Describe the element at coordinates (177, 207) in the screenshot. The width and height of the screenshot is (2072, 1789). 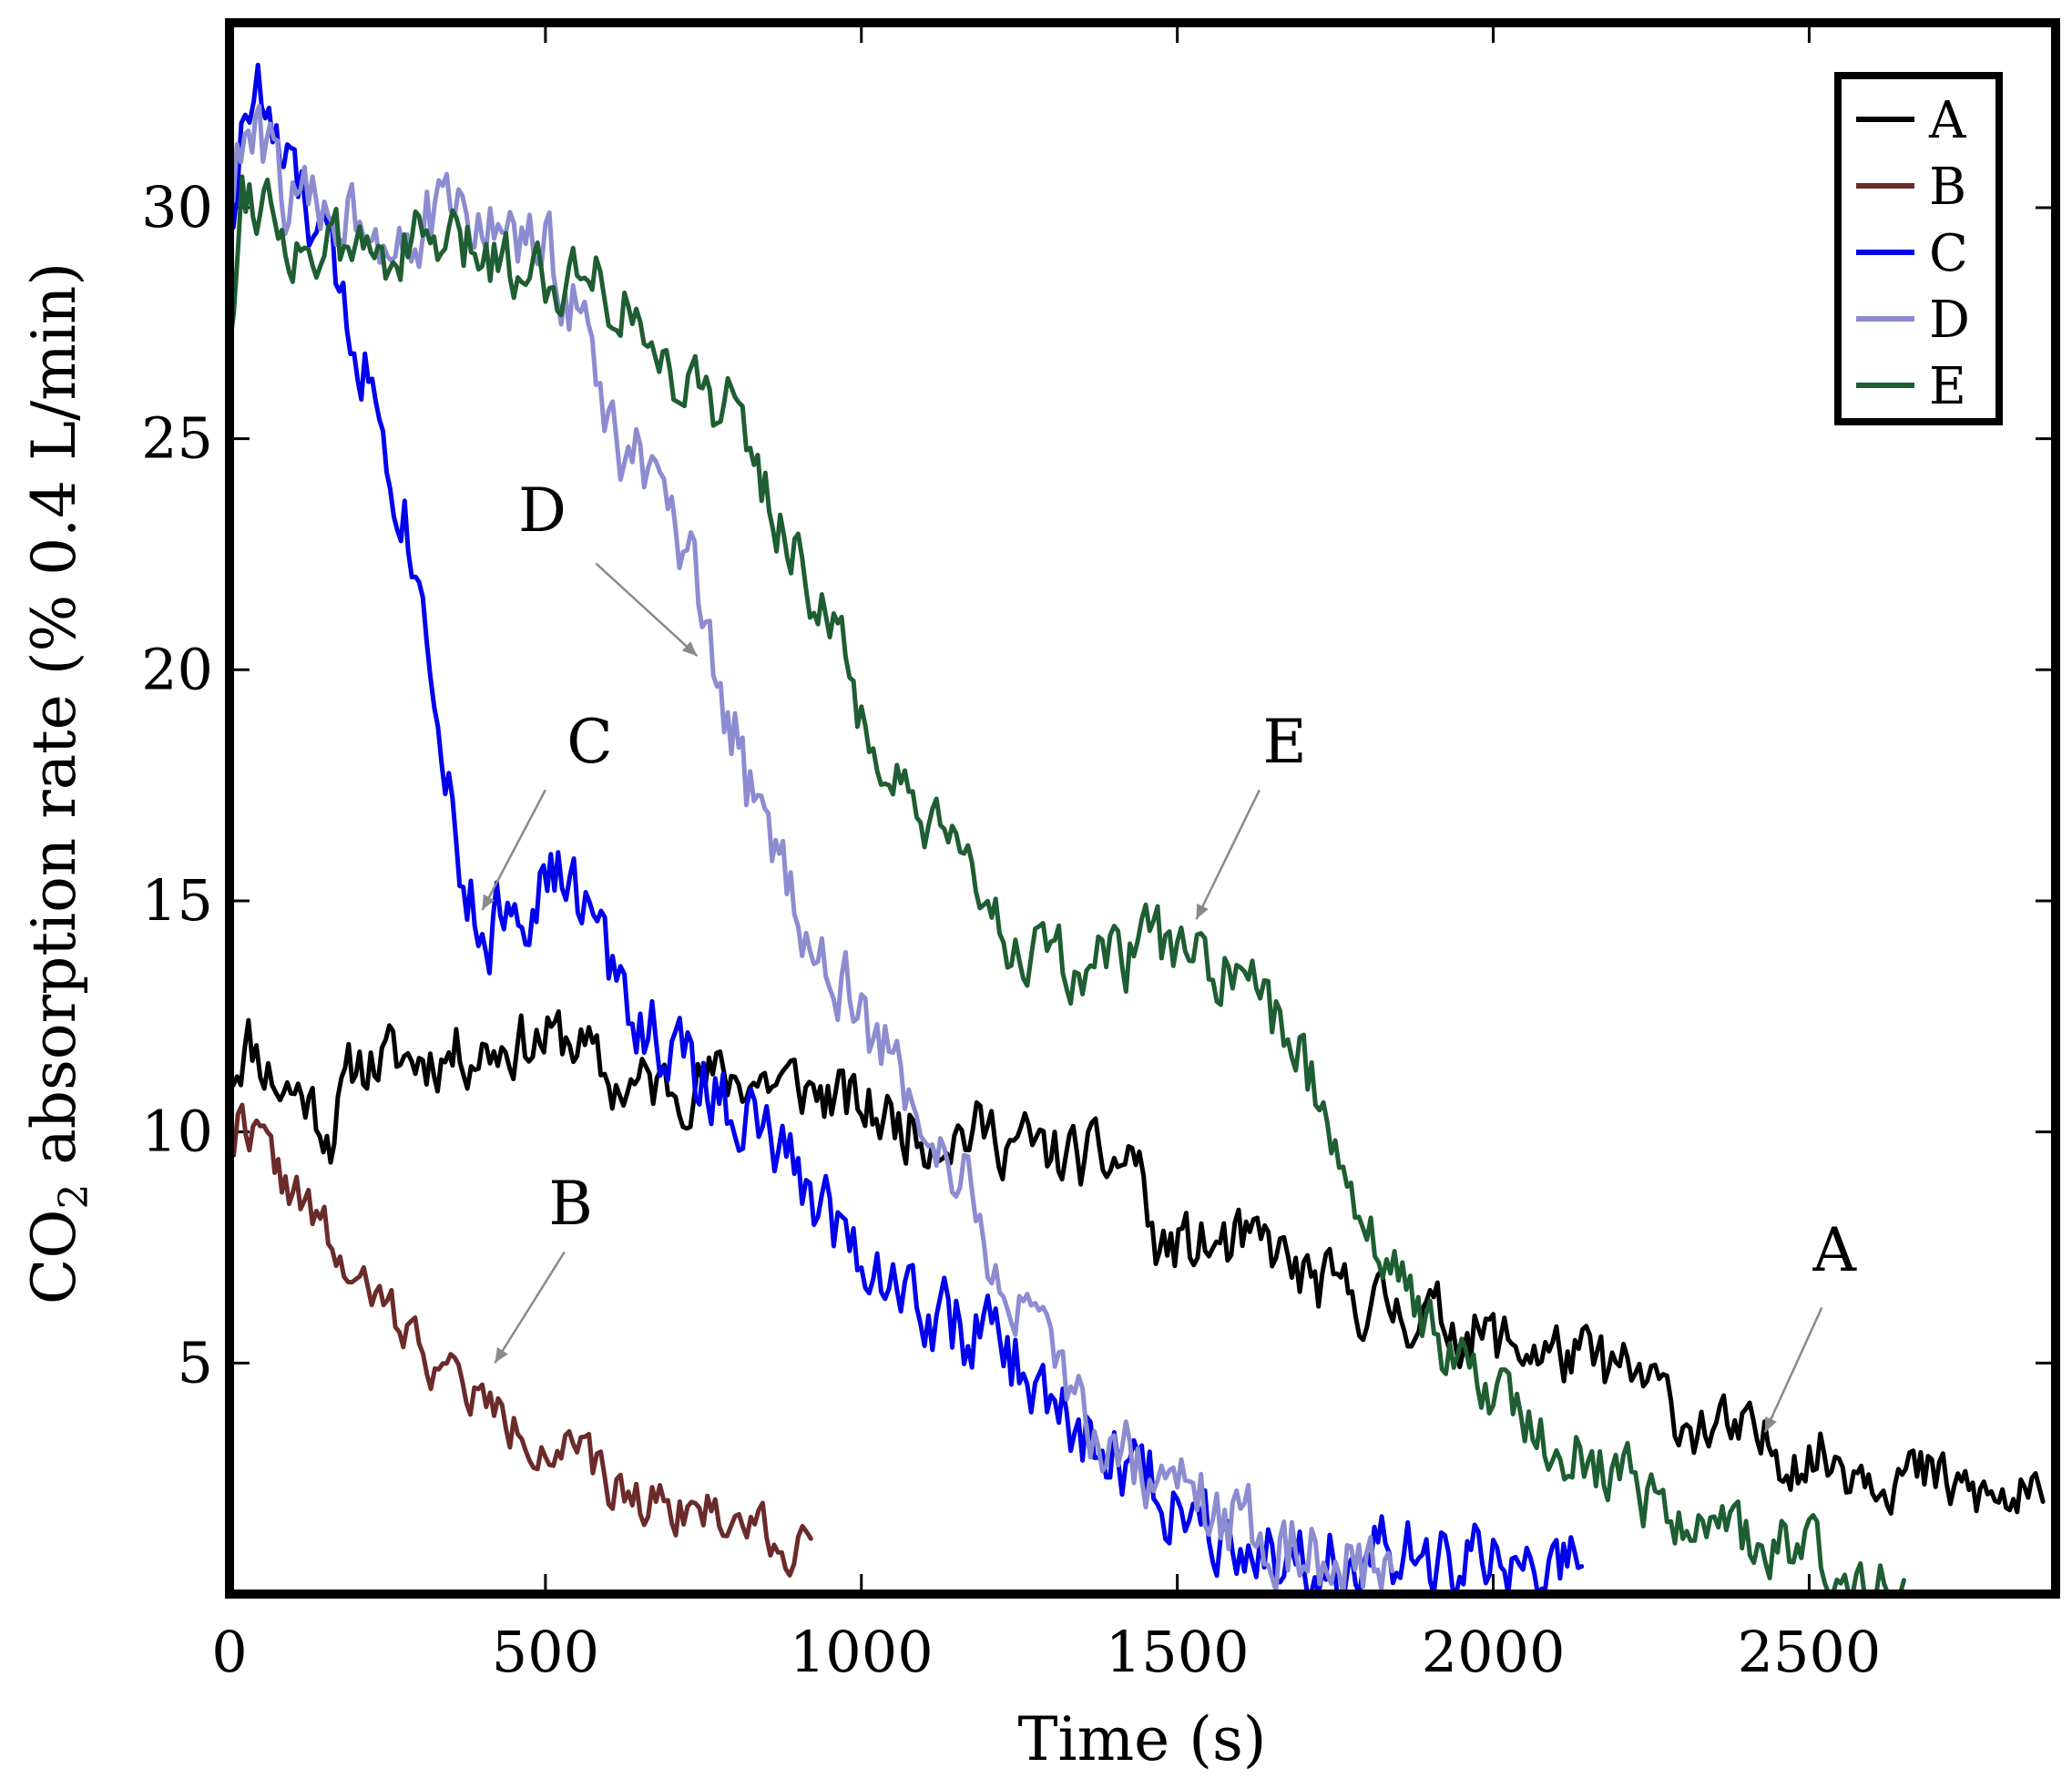
I see `y-tick-label: 30` at that location.